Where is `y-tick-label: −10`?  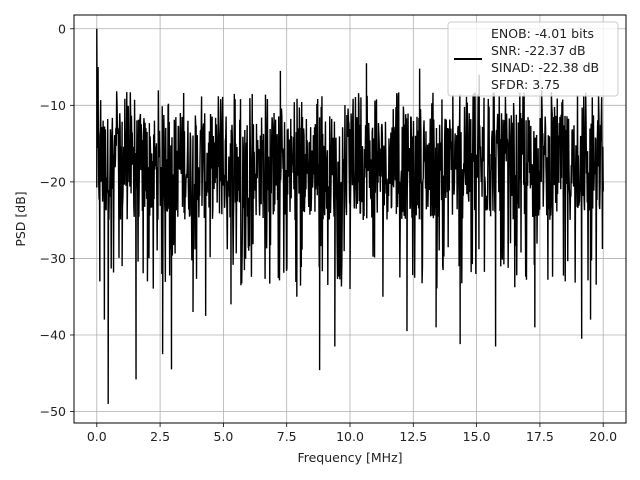
y-tick-label: −10 is located at coordinates (53, 105).